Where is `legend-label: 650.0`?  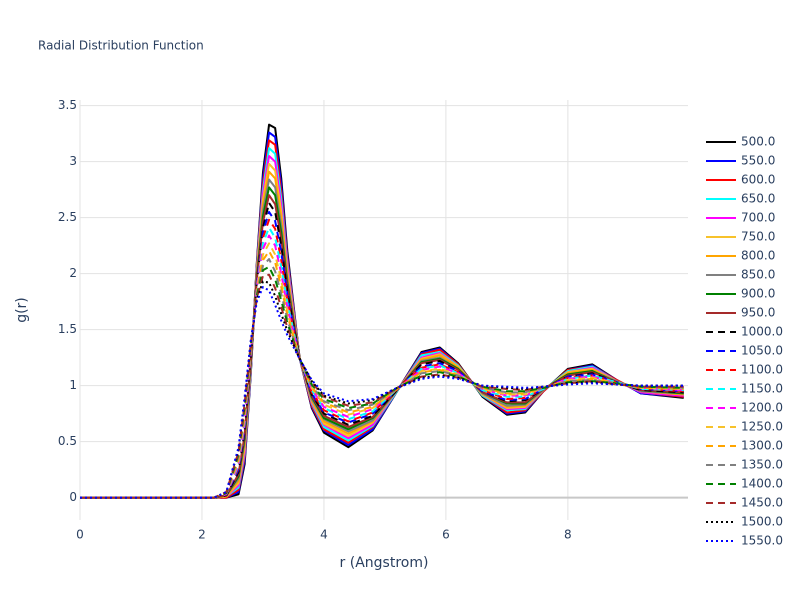 legend-label: 650.0 is located at coordinates (758, 199).